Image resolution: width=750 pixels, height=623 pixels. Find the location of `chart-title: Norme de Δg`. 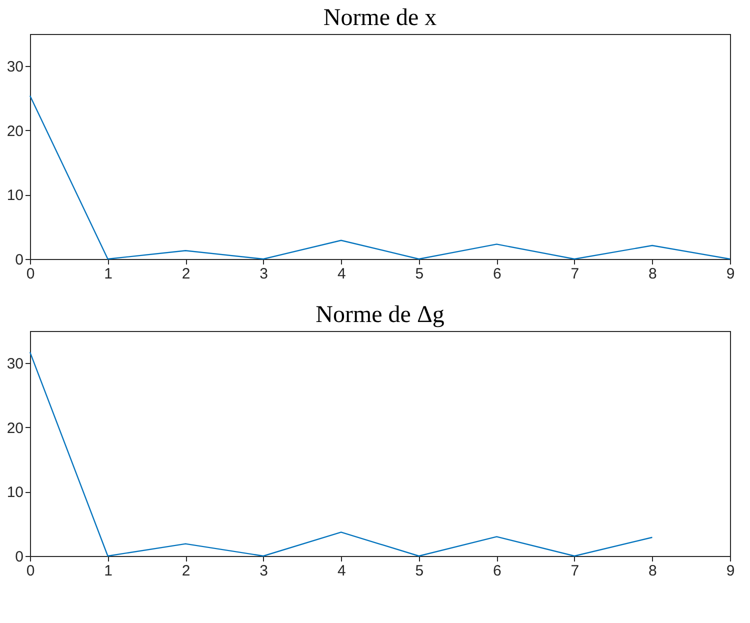

chart-title: Norme de Δg is located at coordinates (380, 315).